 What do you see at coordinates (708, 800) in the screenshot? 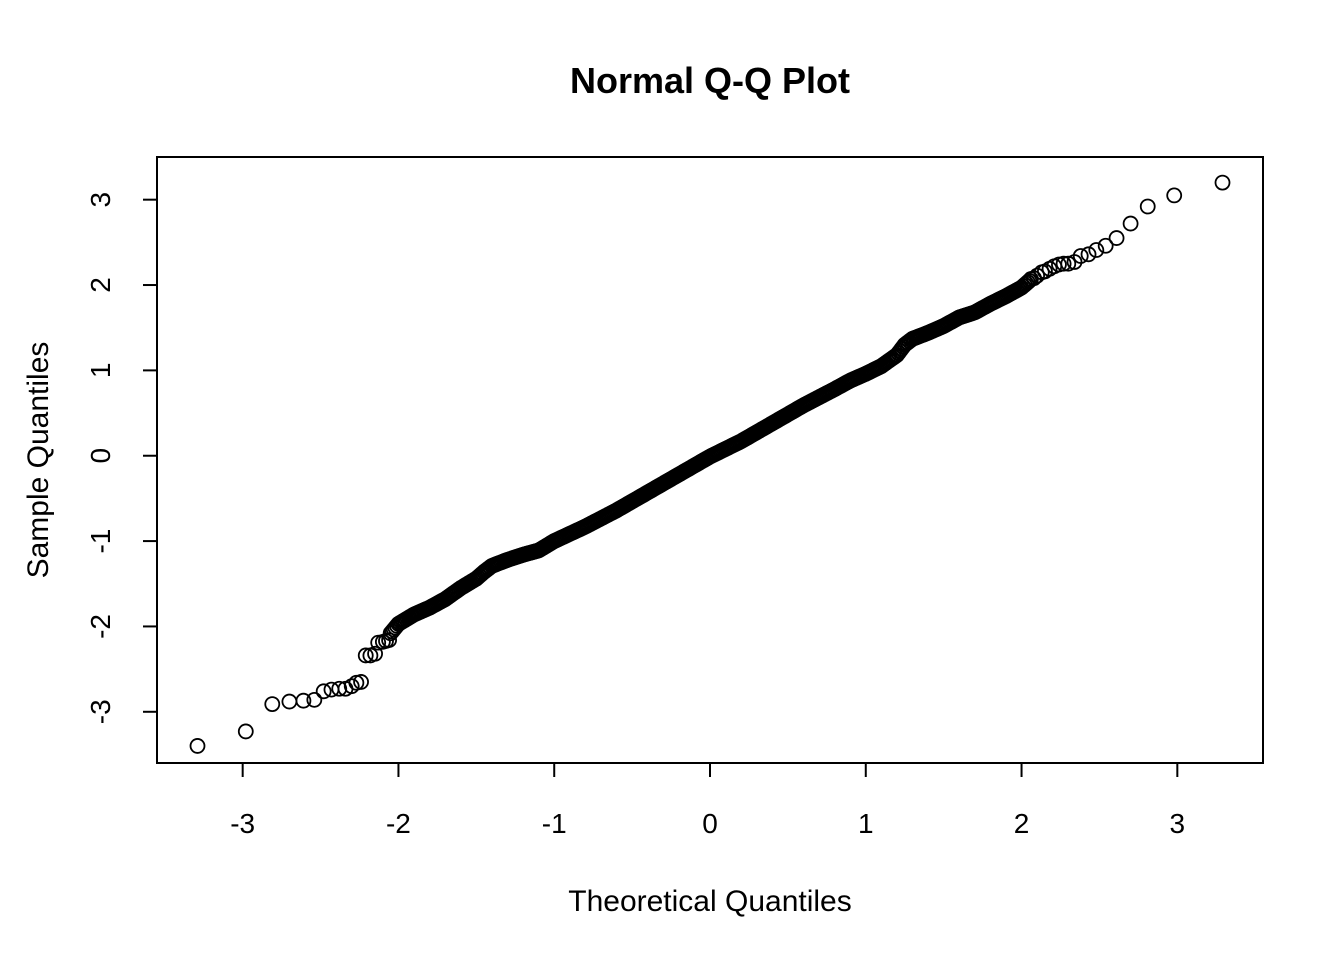
I see `x-axis: -3 -2 -1 0 1 2 3` at bounding box center [708, 800].